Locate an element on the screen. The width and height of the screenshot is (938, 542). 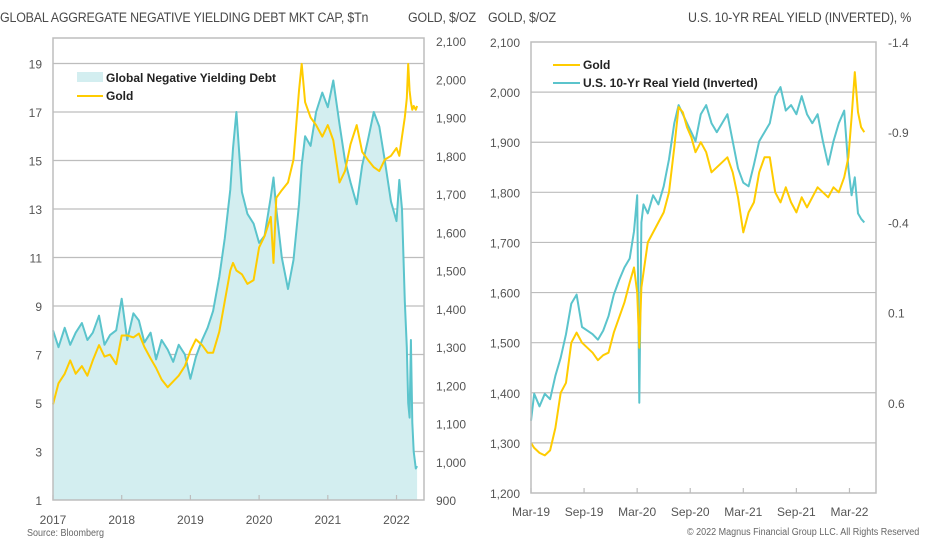
y-tick-label: 1,900 is located at coordinates (505, 143).